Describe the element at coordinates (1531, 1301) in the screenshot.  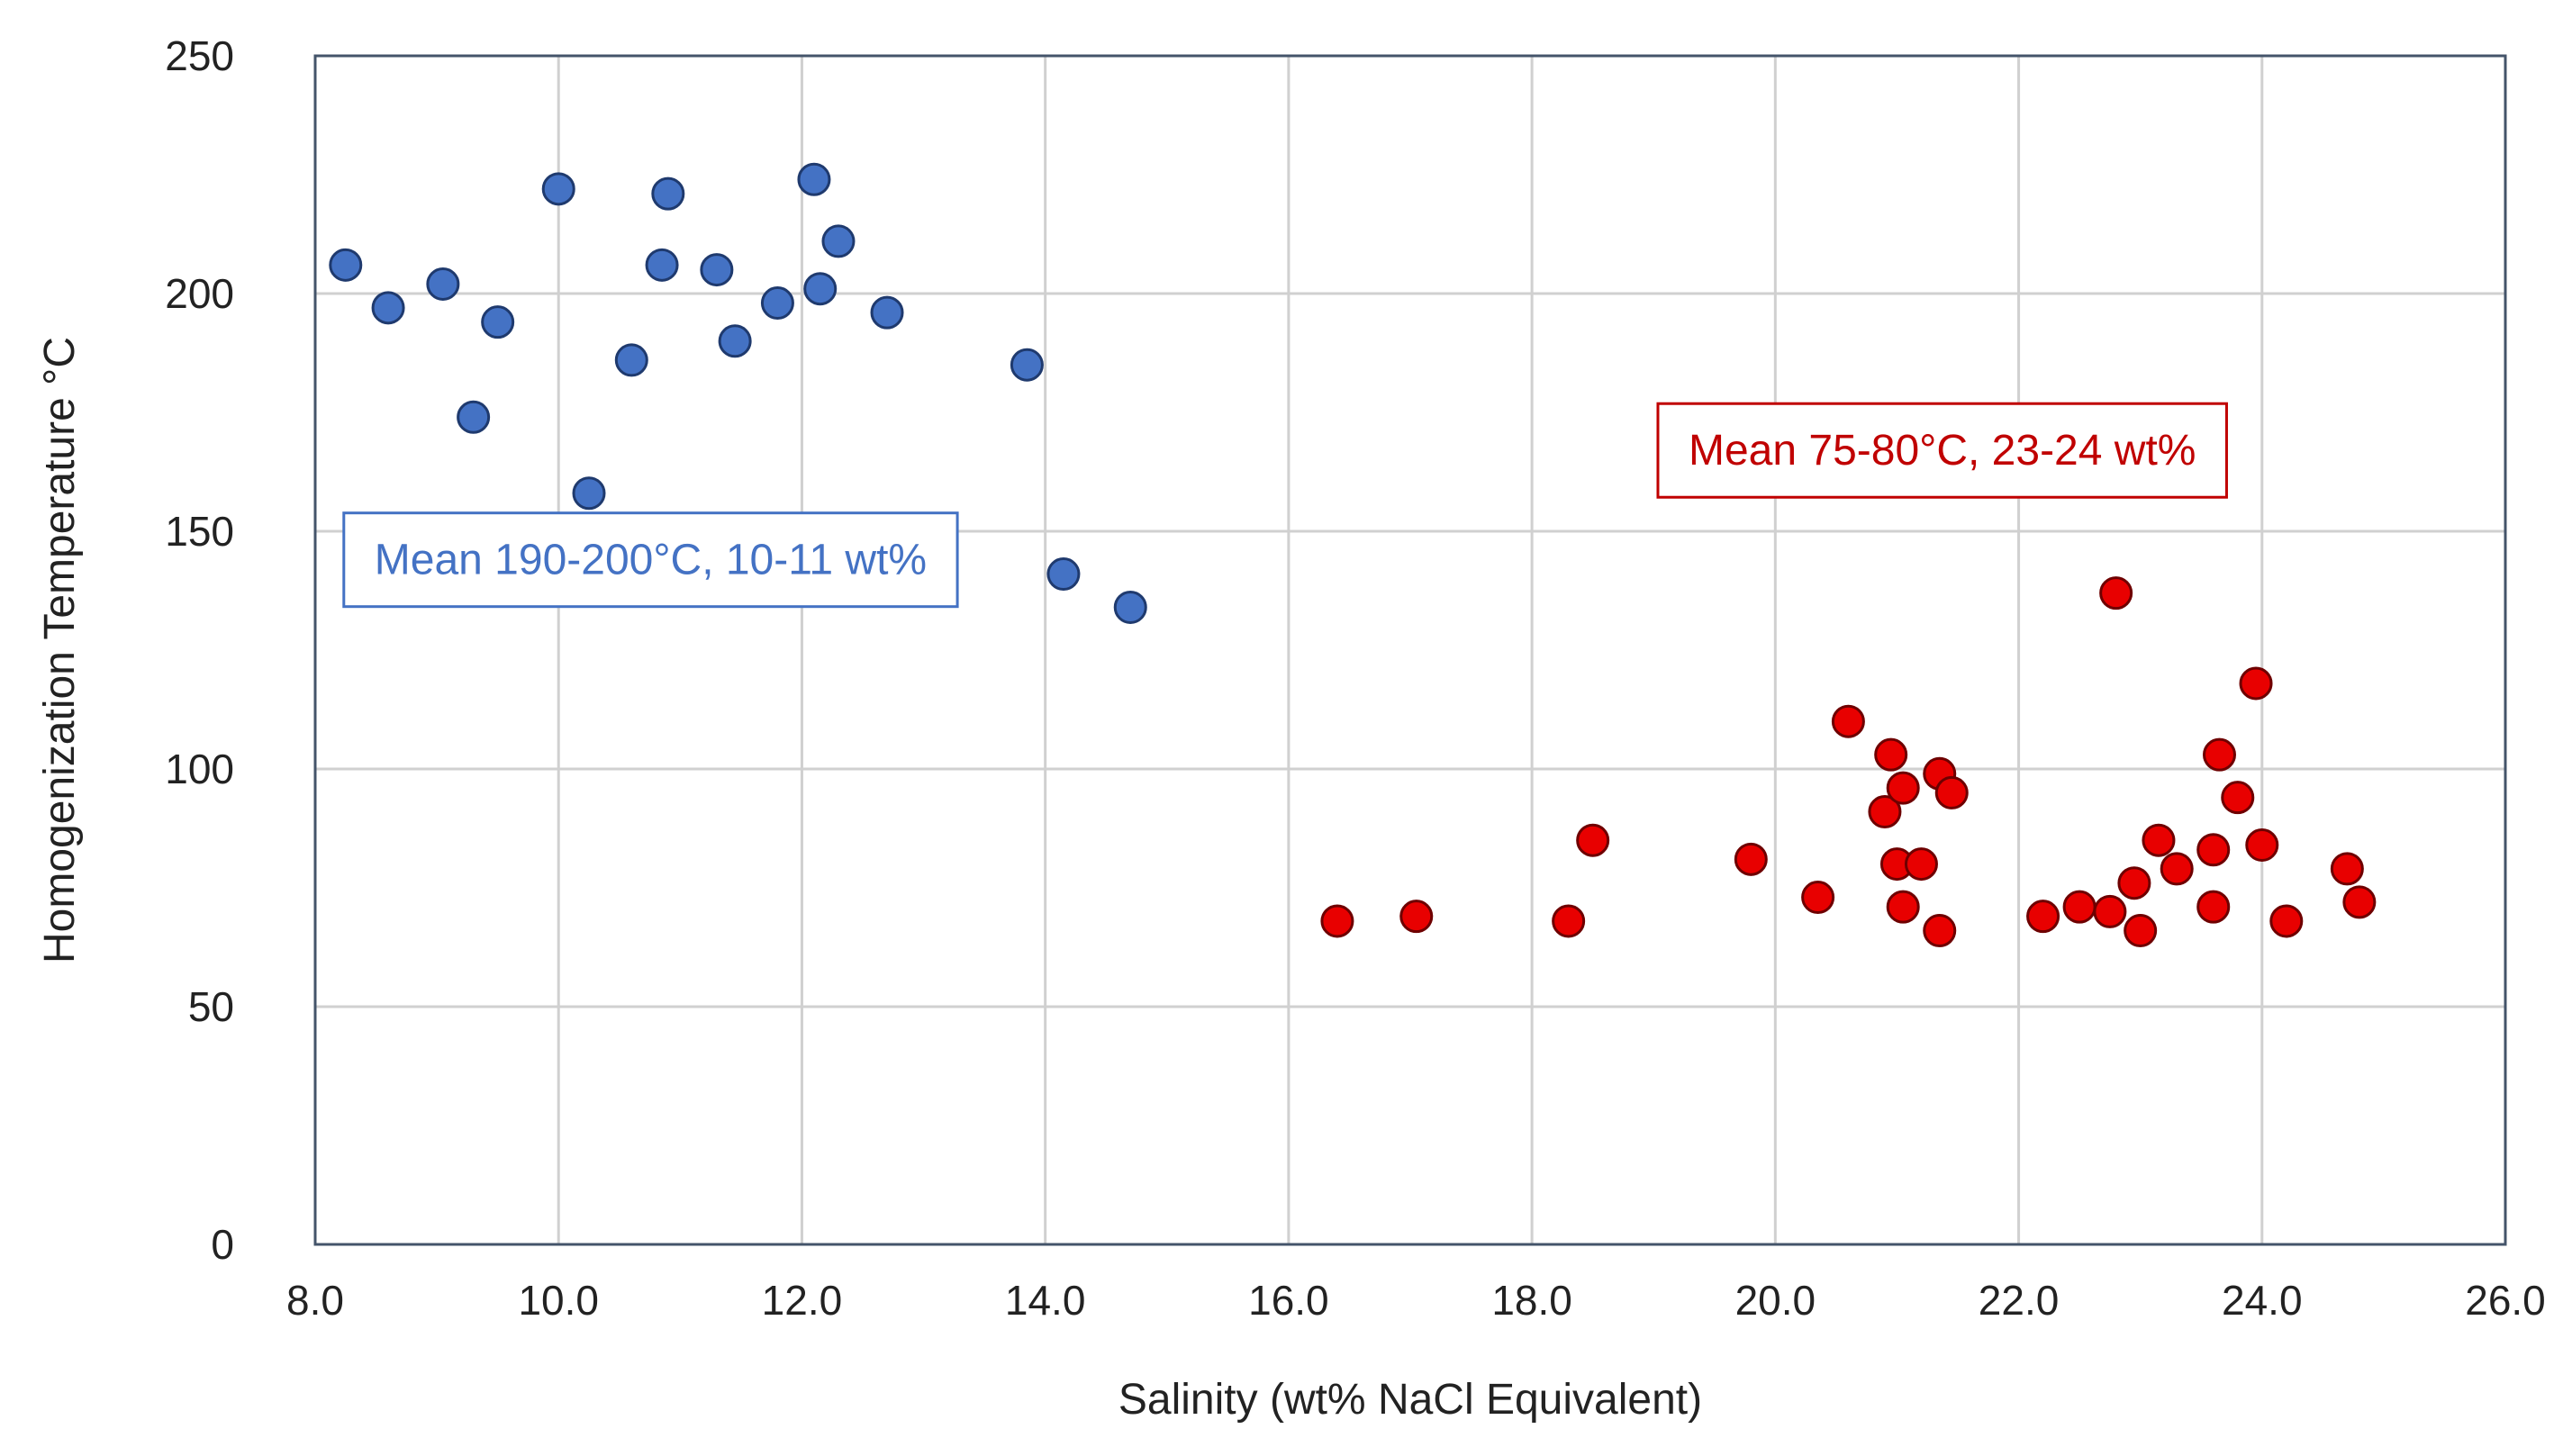
I see `x-tick-label: 18.0` at that location.